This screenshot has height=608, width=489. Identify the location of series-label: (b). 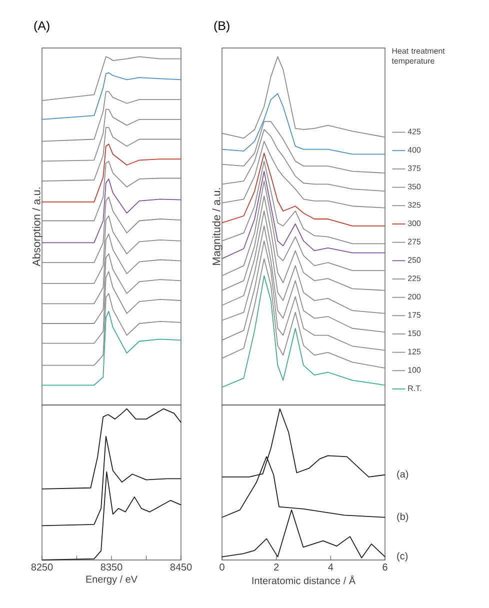
(402, 517).